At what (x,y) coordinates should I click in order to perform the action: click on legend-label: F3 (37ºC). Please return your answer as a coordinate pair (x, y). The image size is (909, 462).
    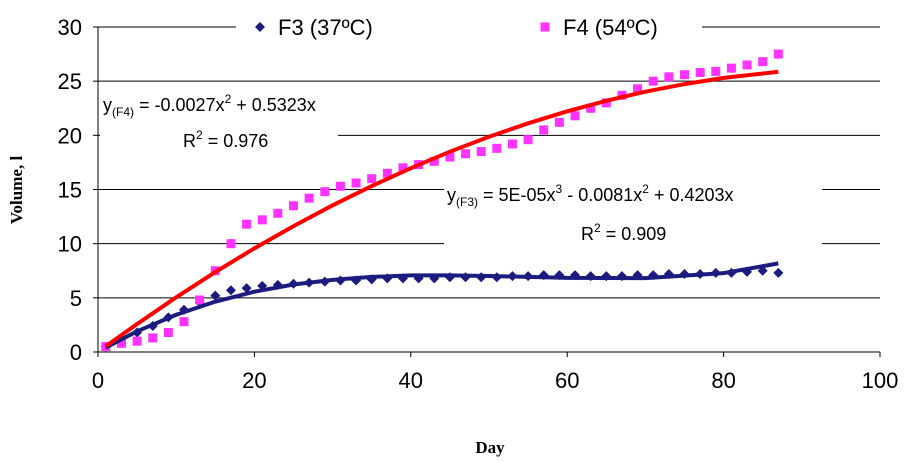
    Looking at the image, I should click on (325, 27).